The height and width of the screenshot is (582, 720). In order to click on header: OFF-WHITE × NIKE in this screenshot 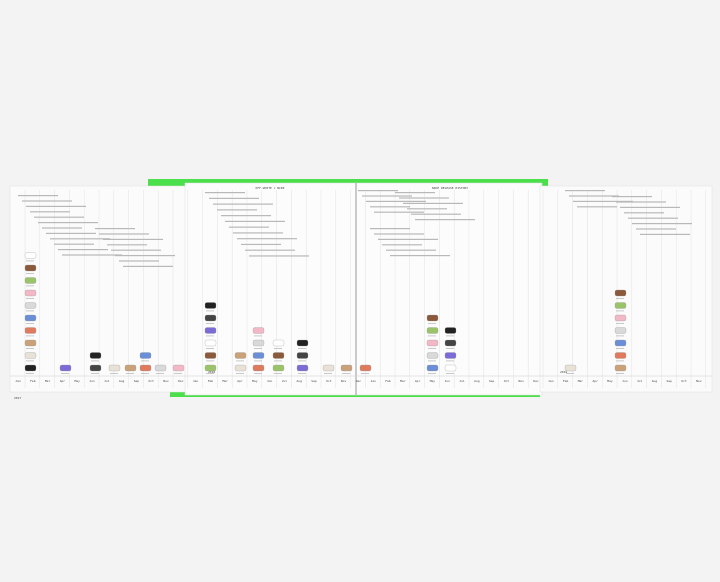, I will do `click(270, 188)`.